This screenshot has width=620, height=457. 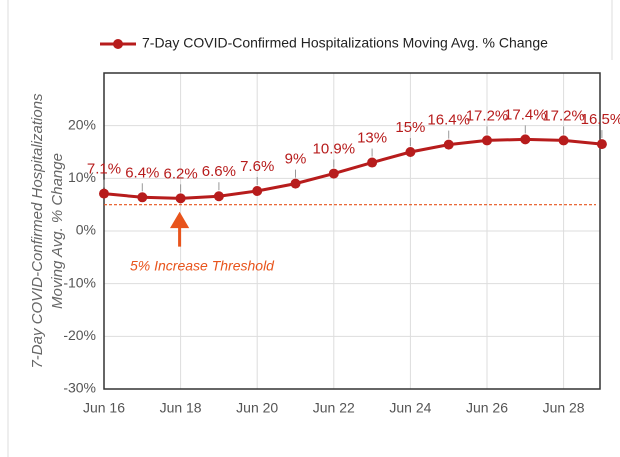 What do you see at coordinates (334, 149) in the screenshot?
I see `data-label: 10.9%` at bounding box center [334, 149].